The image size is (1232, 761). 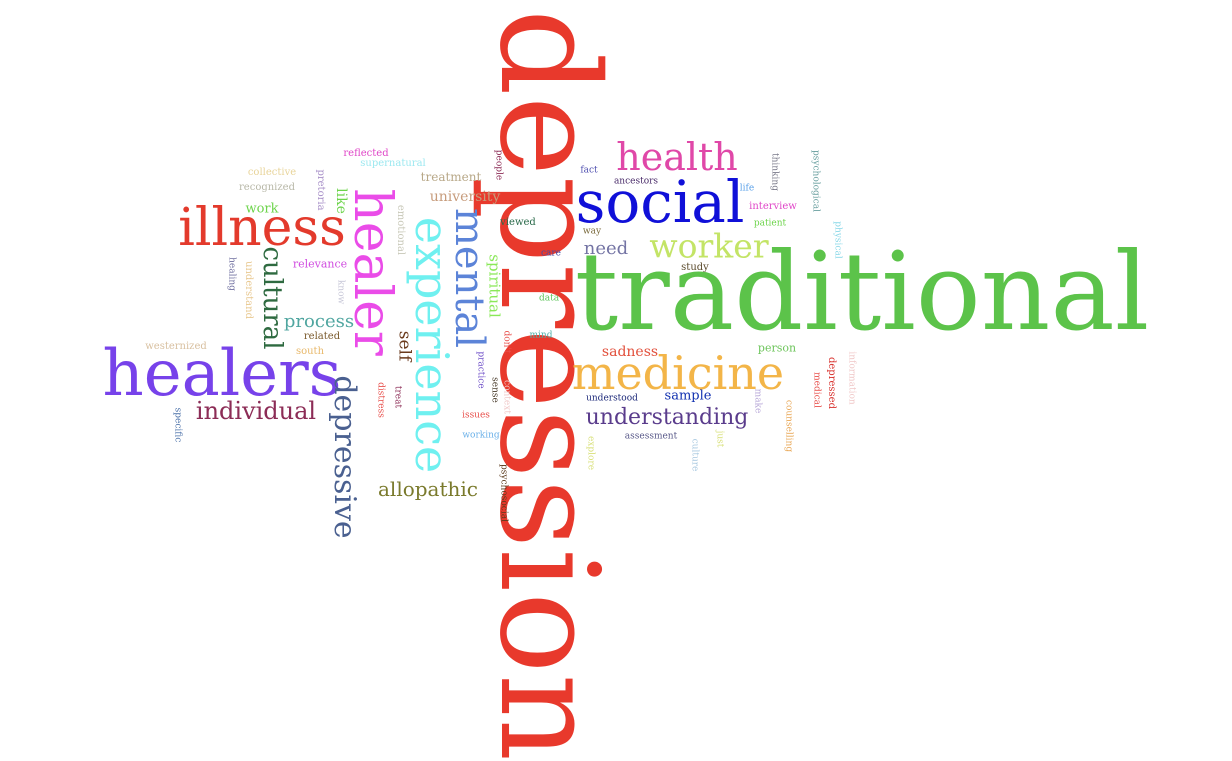 What do you see at coordinates (319, 321) in the screenshot?
I see `word-process: process` at bounding box center [319, 321].